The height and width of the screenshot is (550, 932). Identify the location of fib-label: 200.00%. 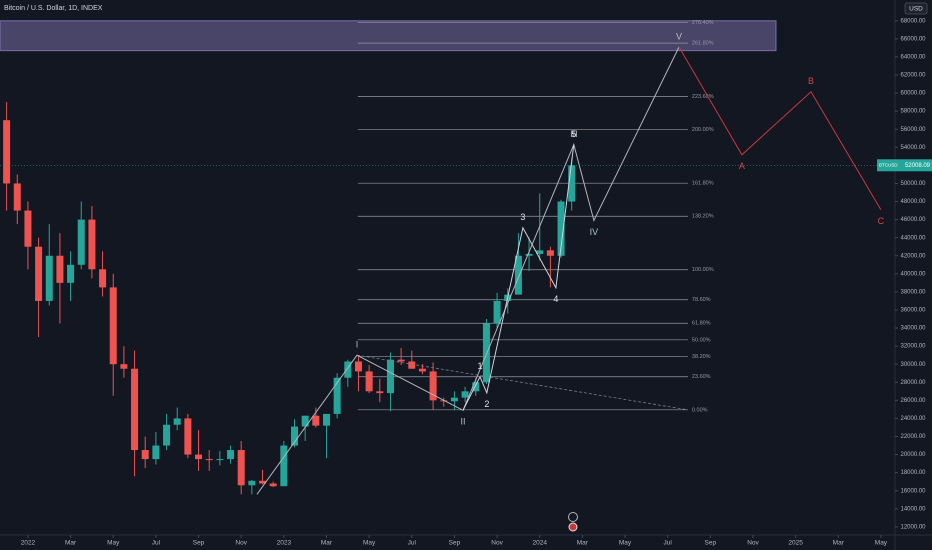
(703, 130).